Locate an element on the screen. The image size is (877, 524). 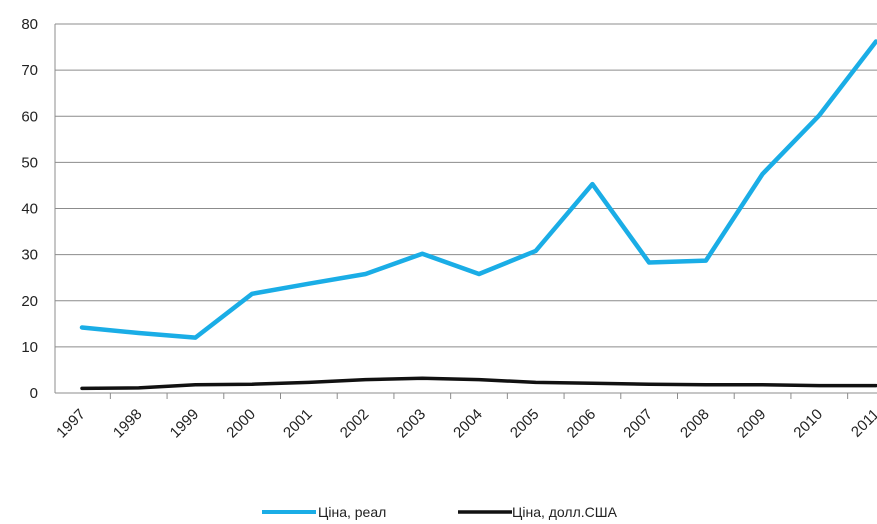
y-tick-label: 30 is located at coordinates (29, 255).